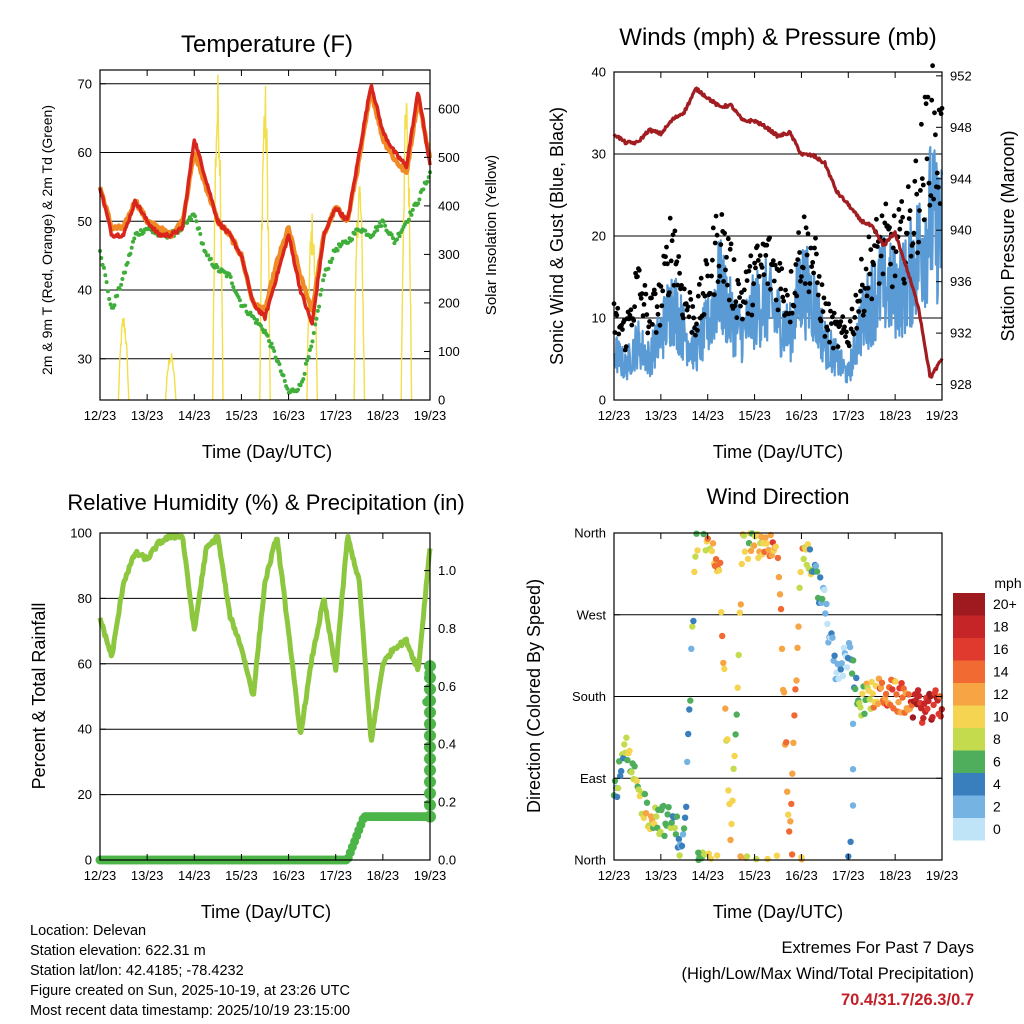  I want to click on y2-tick-label: 0.0, so click(447, 860).